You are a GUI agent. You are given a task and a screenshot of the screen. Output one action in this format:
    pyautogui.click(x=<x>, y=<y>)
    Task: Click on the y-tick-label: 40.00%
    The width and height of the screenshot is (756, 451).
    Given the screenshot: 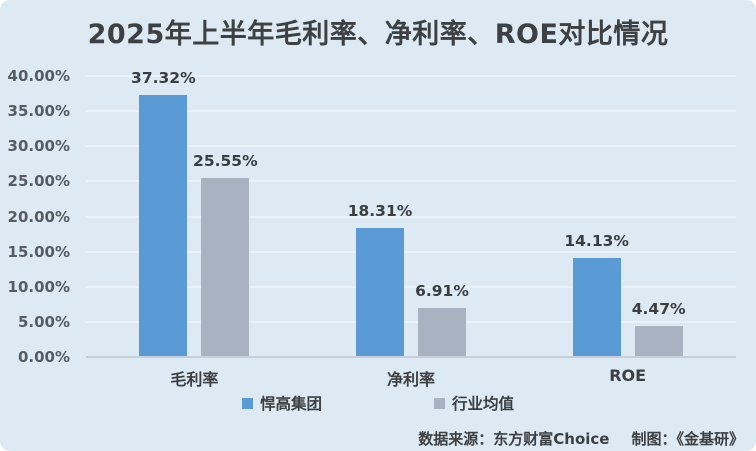 What is the action you would take?
    pyautogui.click(x=38, y=76)
    